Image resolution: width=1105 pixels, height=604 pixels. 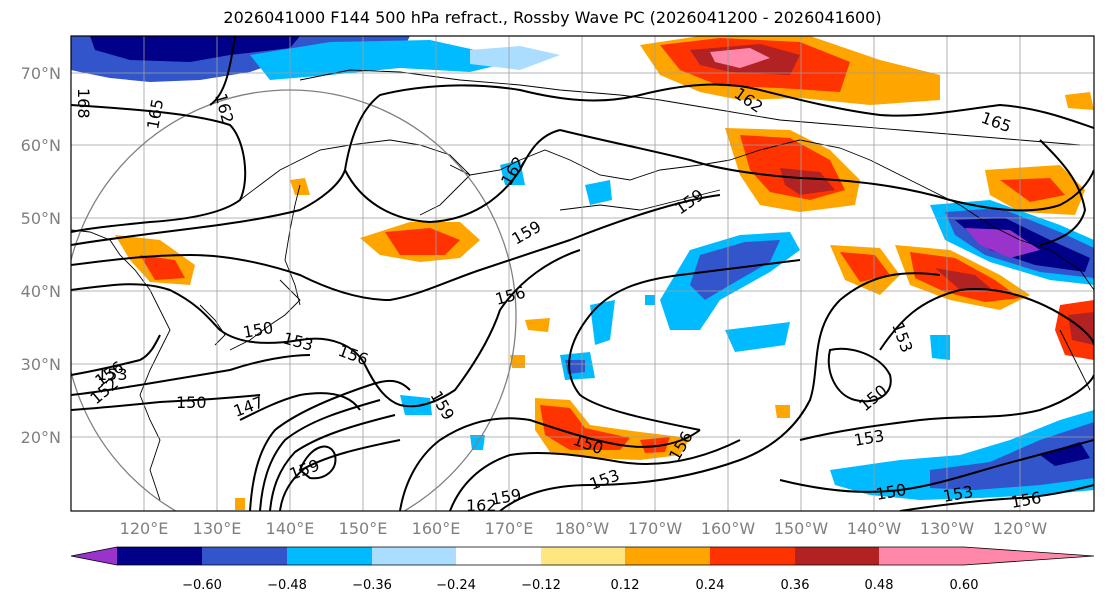 I want to click on neg-core-arctic-west, so click(x=195, y=49).